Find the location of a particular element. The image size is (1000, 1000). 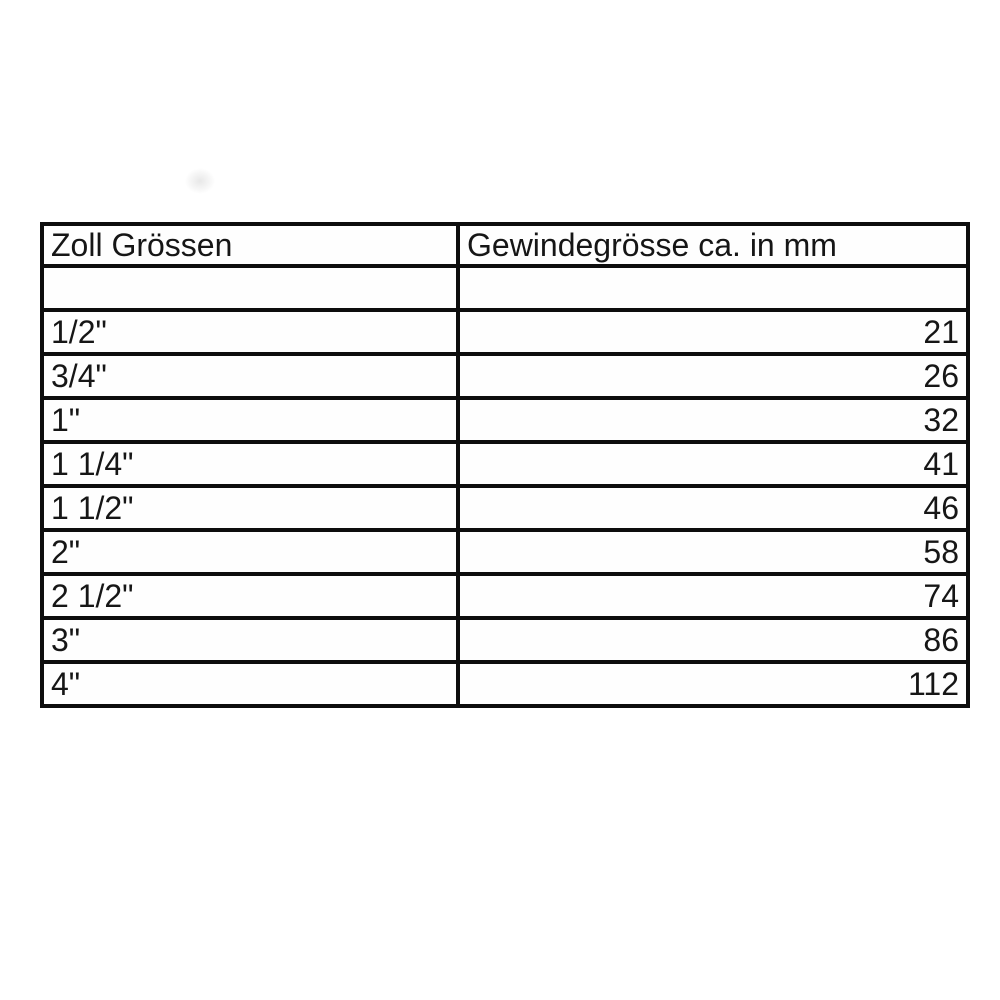

table-row: 4" 112 is located at coordinates (505, 684).